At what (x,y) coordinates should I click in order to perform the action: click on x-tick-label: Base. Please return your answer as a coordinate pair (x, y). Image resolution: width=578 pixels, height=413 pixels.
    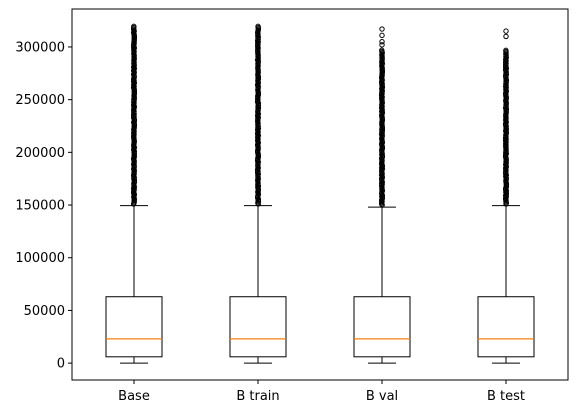
    Looking at the image, I should click on (134, 396).